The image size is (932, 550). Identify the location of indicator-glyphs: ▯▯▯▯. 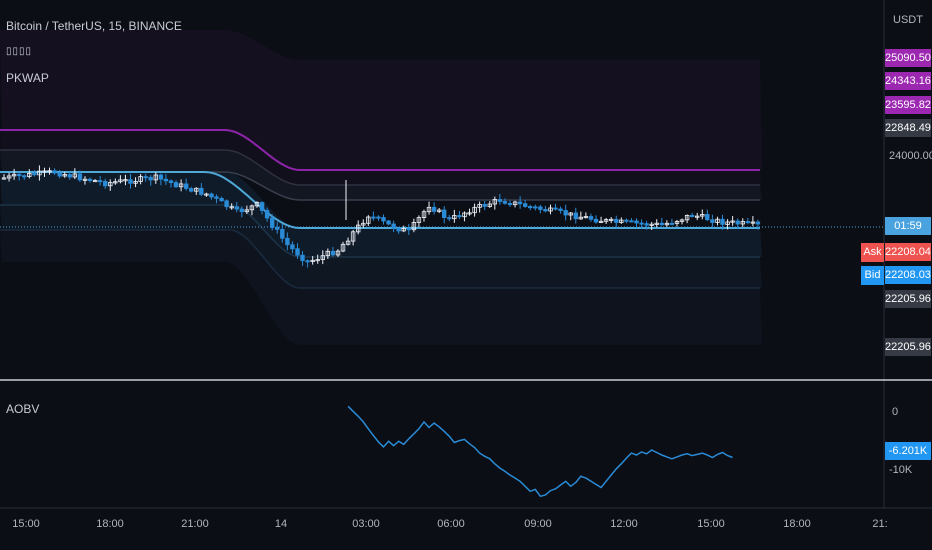
(19, 51).